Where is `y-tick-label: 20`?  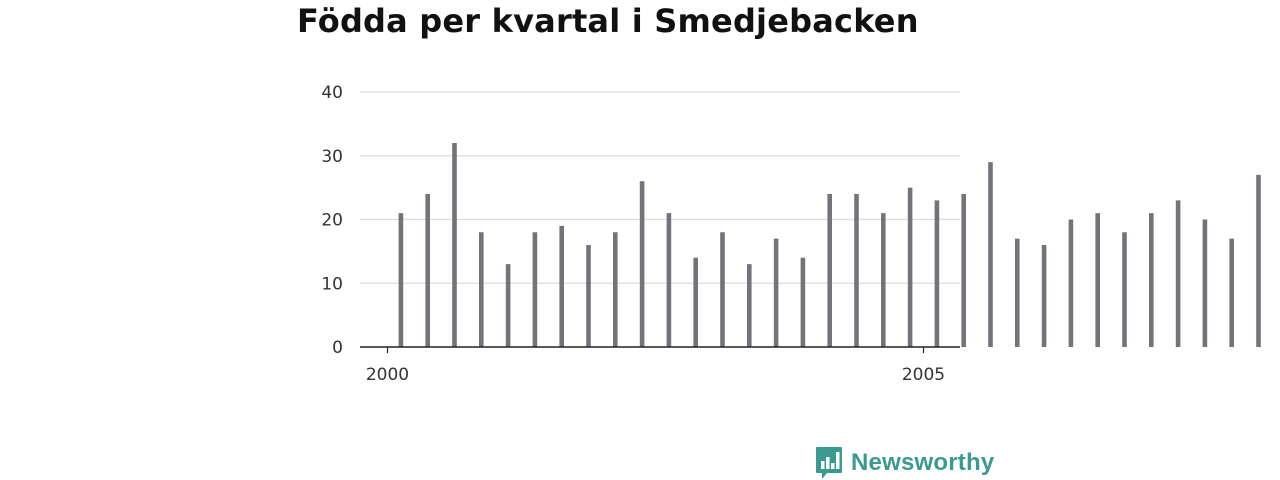
y-tick-label: 20 is located at coordinates (332, 221).